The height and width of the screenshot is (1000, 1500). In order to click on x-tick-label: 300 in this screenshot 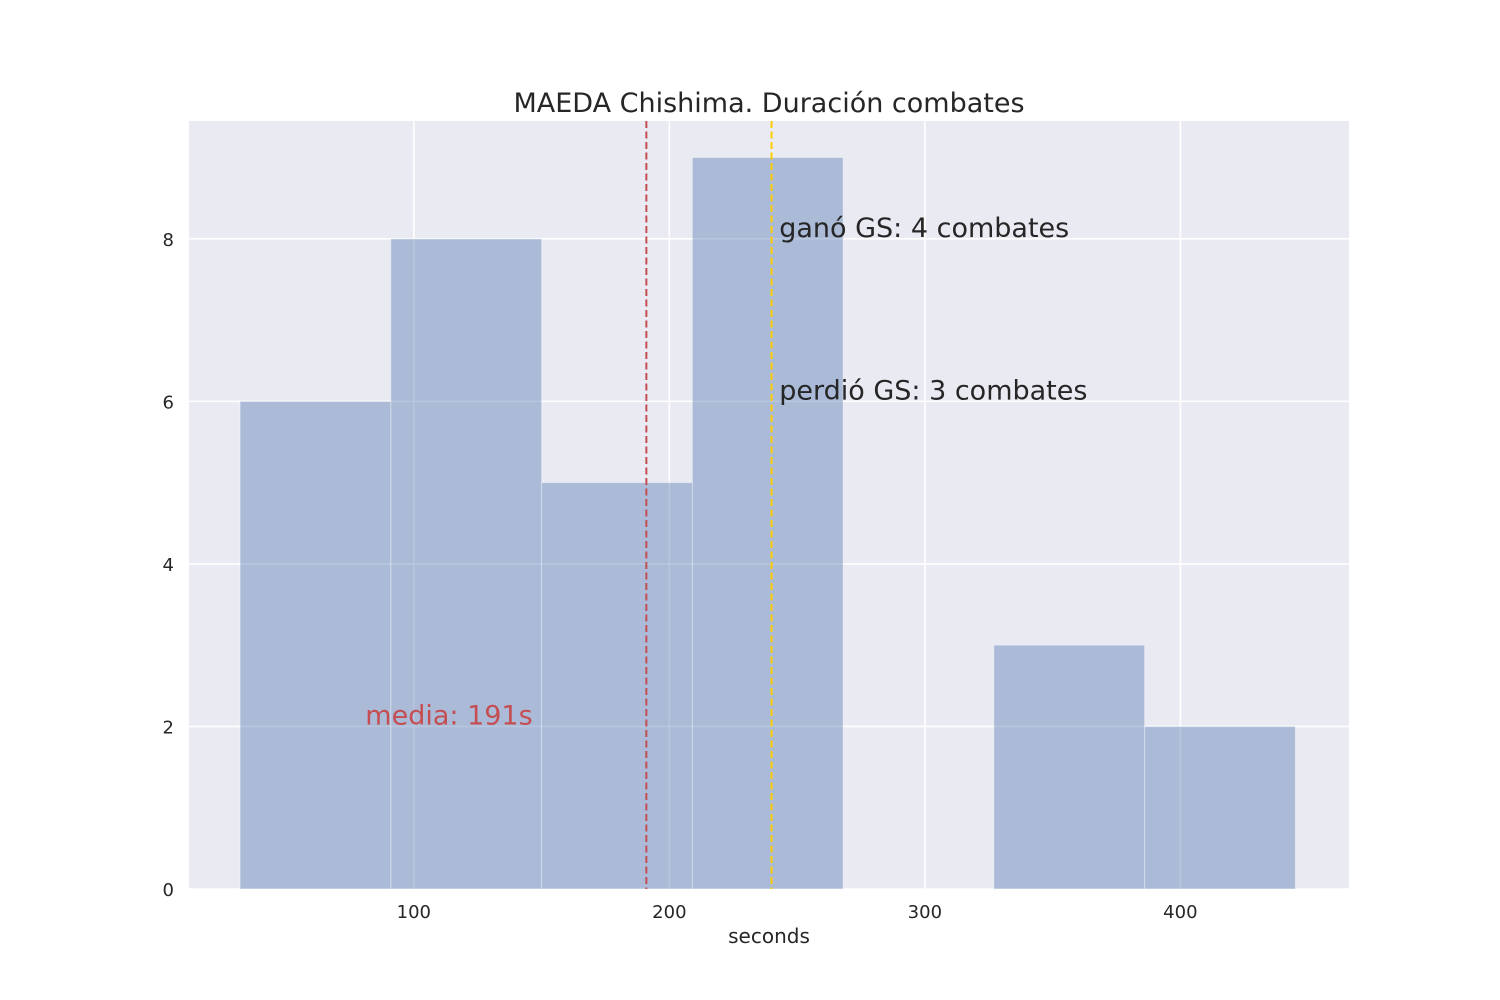, I will do `click(925, 912)`.